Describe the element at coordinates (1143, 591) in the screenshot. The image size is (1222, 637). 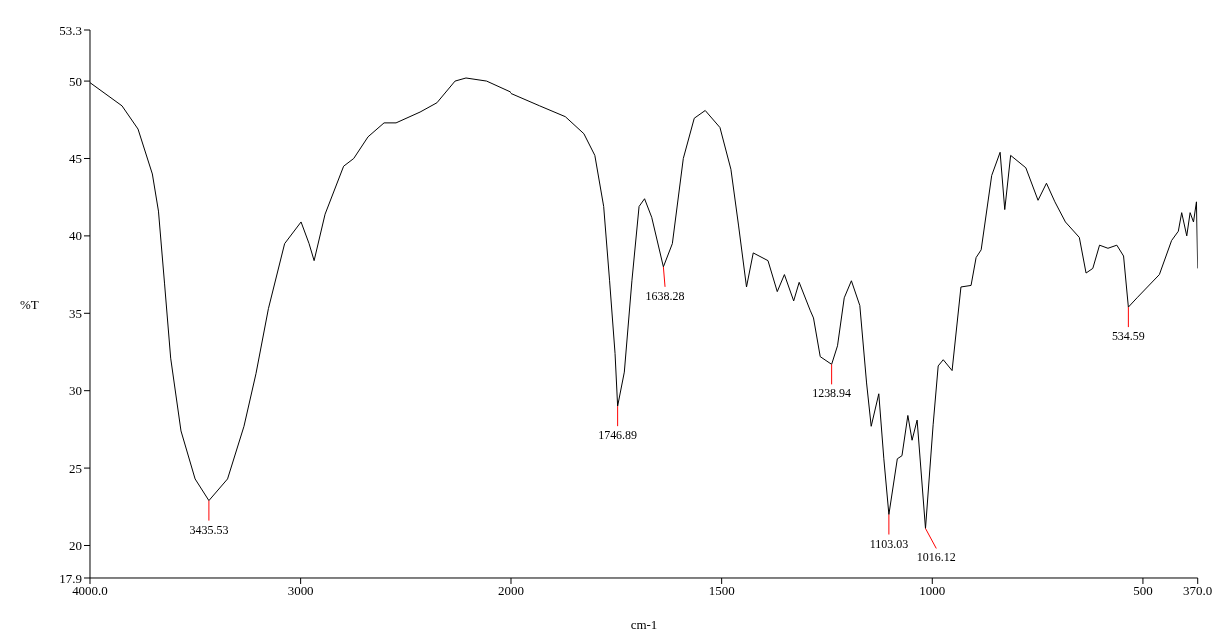
I see `x-tick-label: 500` at that location.